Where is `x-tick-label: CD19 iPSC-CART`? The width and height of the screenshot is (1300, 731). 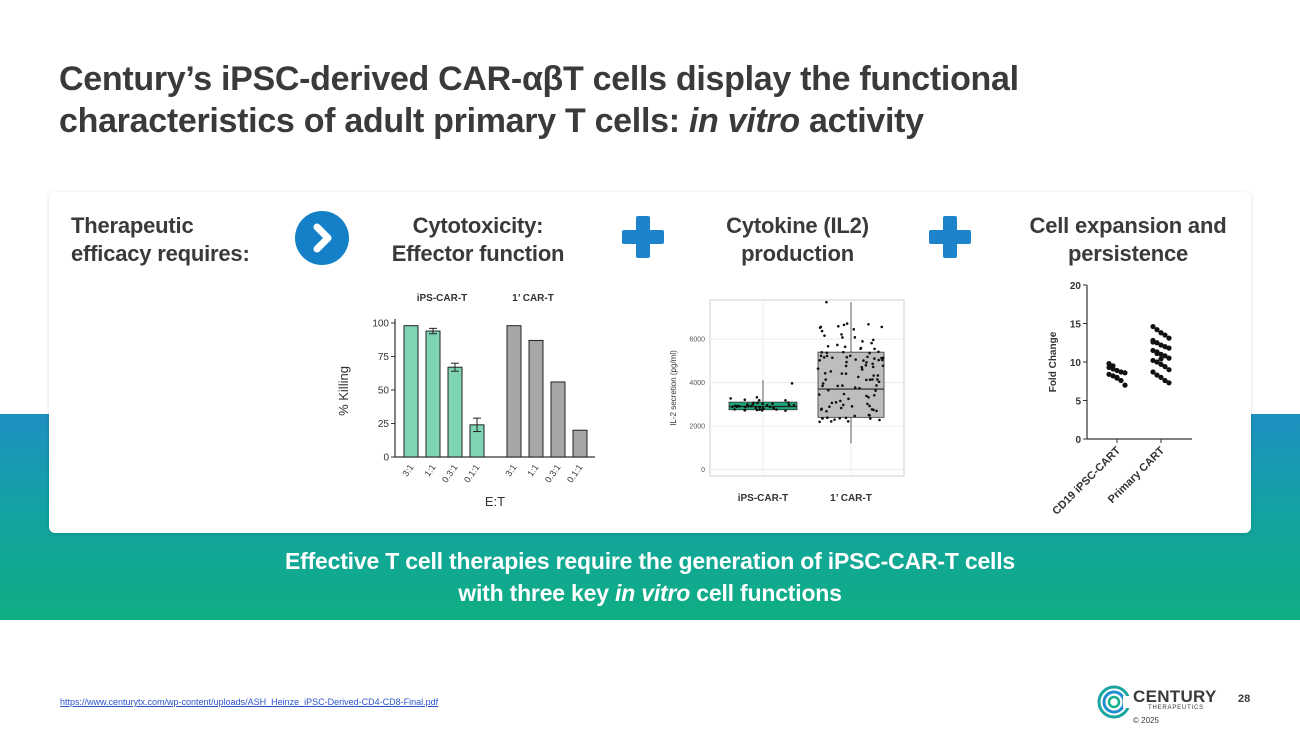 x-tick-label: CD19 iPSC-CART is located at coordinates (1086, 480).